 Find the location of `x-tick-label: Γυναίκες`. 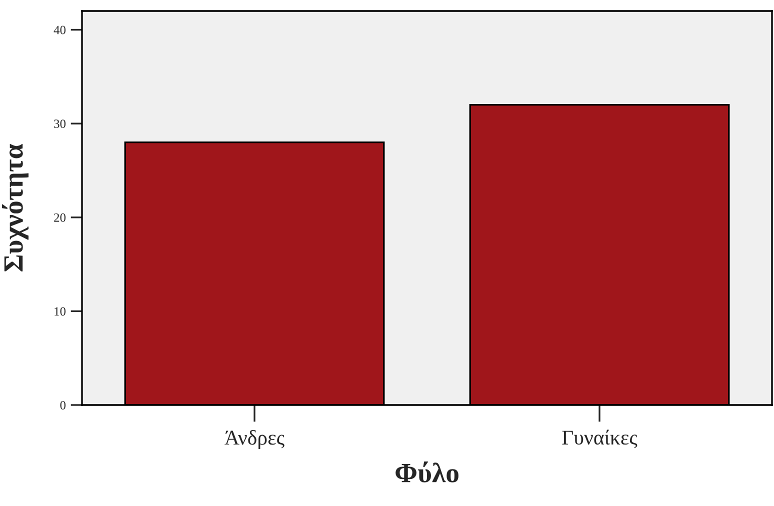

x-tick-label: Γυναίκες is located at coordinates (600, 439).